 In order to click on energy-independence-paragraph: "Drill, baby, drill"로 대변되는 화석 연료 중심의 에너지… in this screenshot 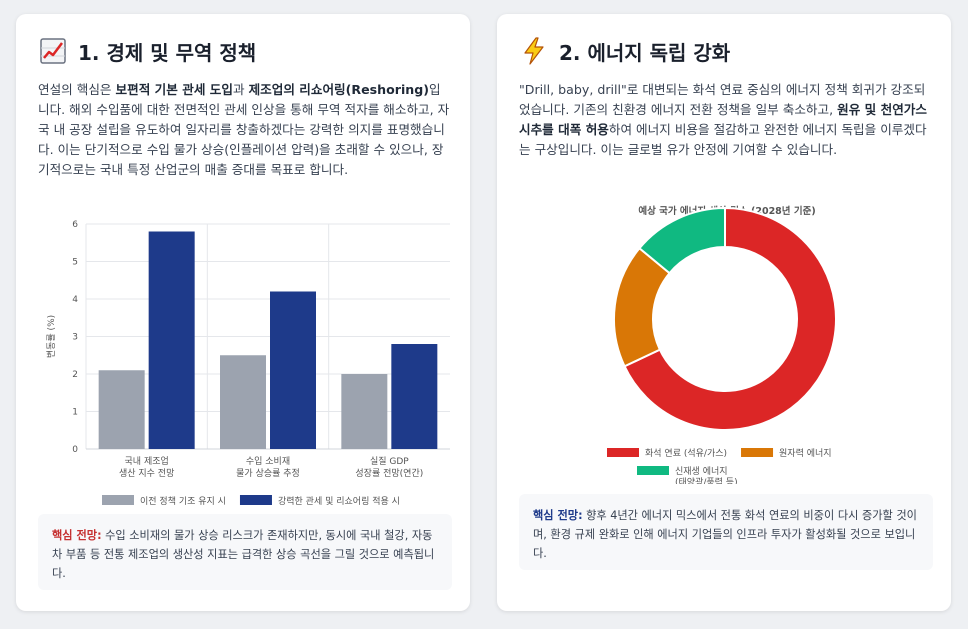, I will do `click(726, 120)`.